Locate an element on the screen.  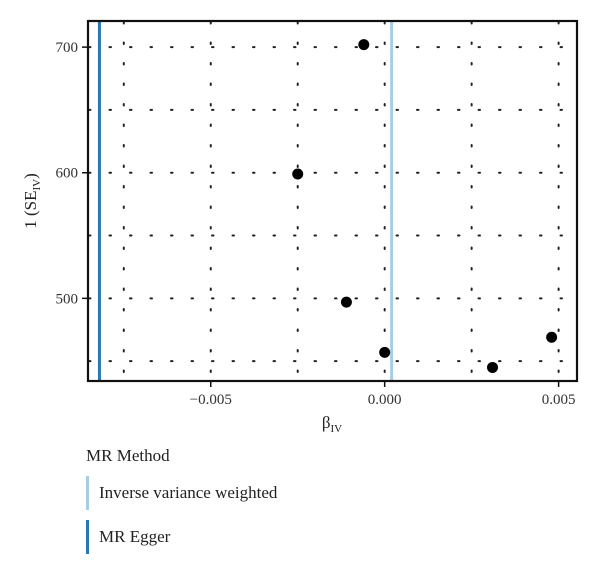
legend-label-mr-egger: MR Egger is located at coordinates (135, 536).